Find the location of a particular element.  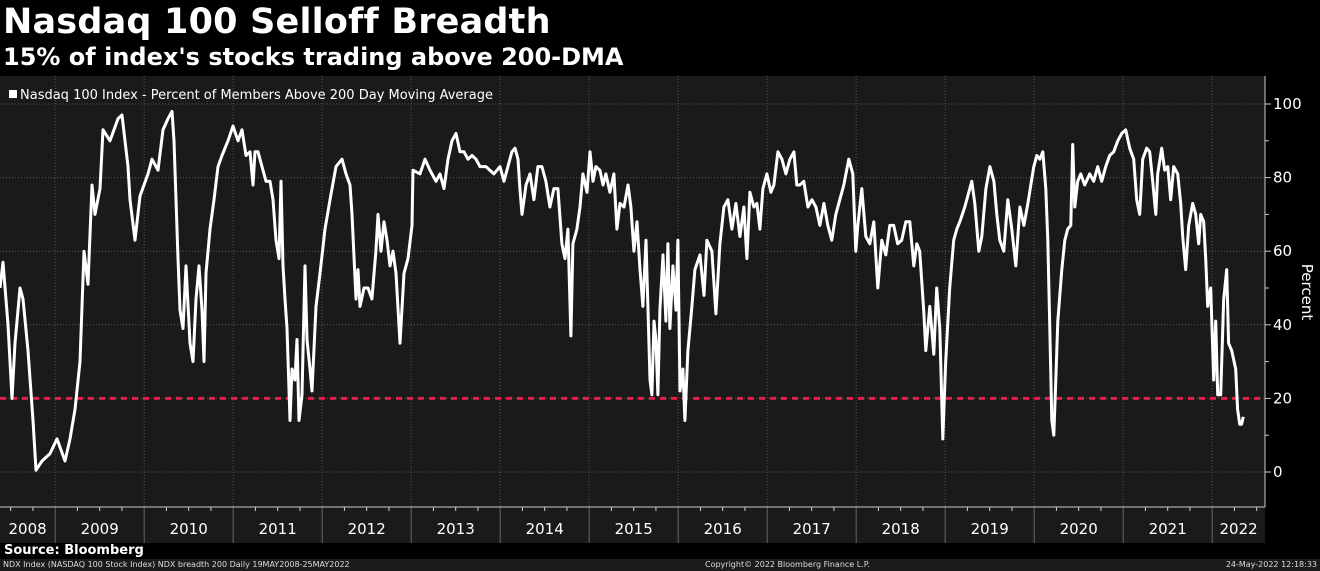

footer-timestamp: 24-May-2022 12:18:33 is located at coordinates (1271, 564).